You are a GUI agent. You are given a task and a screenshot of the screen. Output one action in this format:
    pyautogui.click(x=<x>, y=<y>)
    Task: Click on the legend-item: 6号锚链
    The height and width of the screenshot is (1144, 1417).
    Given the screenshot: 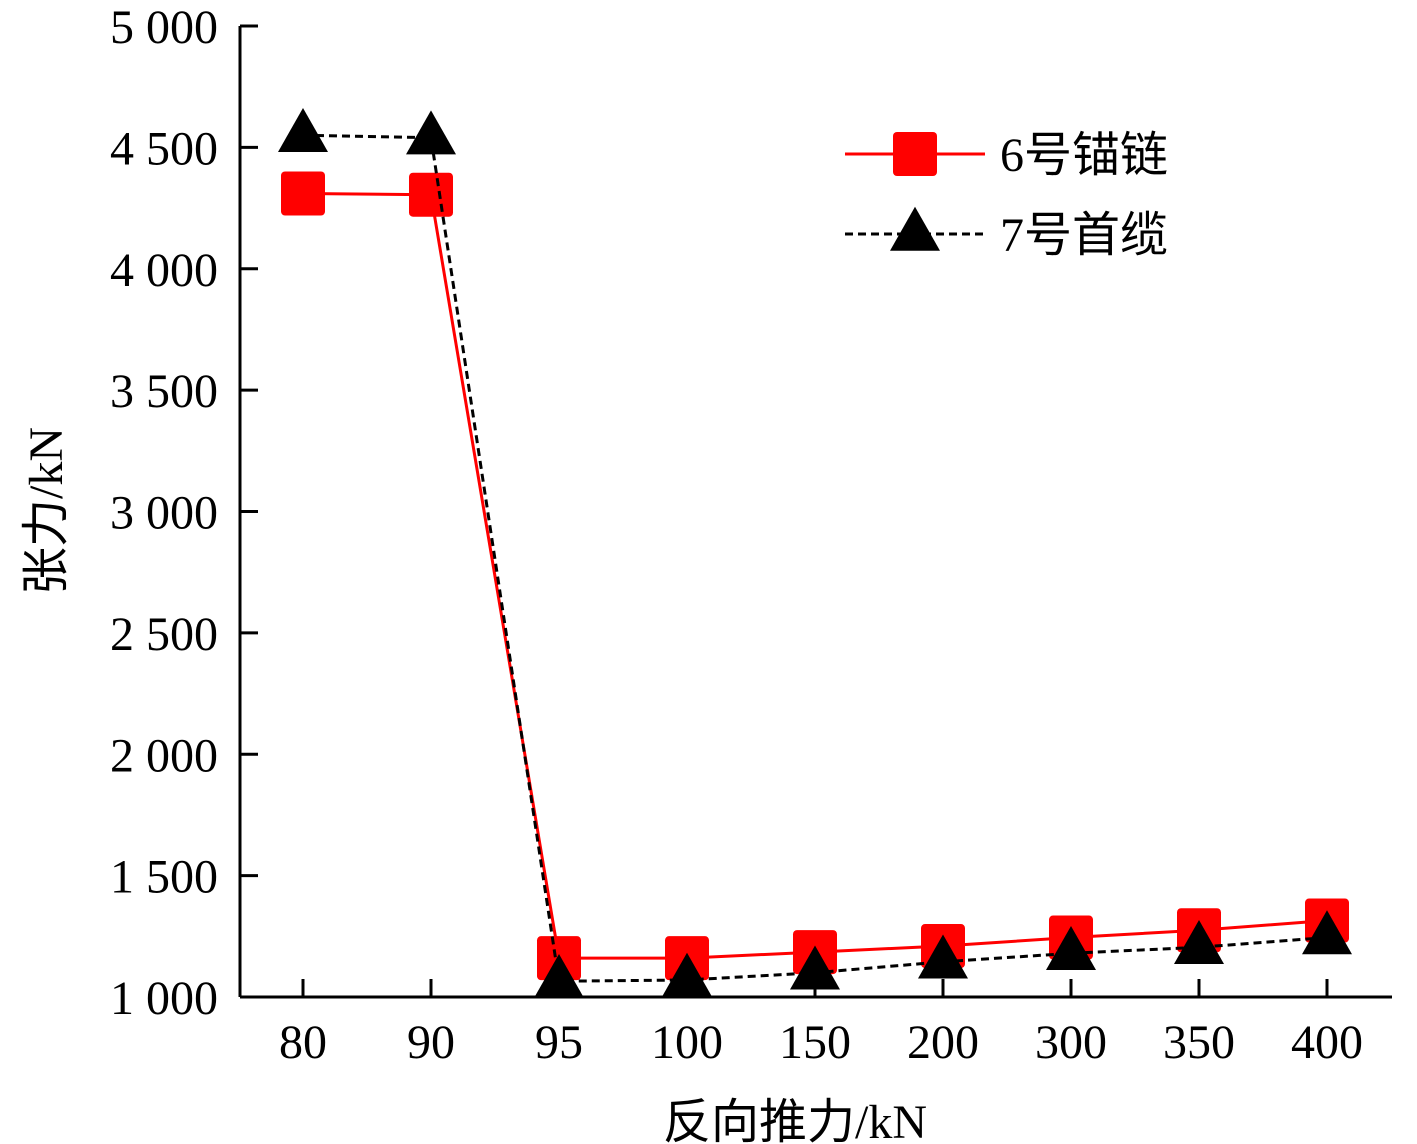 What is the action you would take?
    pyautogui.click(x=1006, y=155)
    